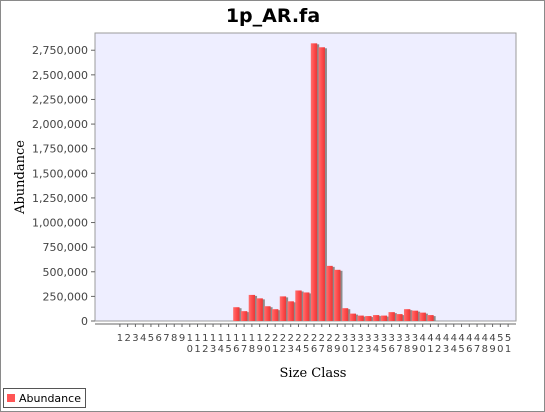 Image resolution: width=545 pixels, height=412 pixels. What do you see at coordinates (166, 338) in the screenshot?
I see `x-tick-label: 7` at bounding box center [166, 338].